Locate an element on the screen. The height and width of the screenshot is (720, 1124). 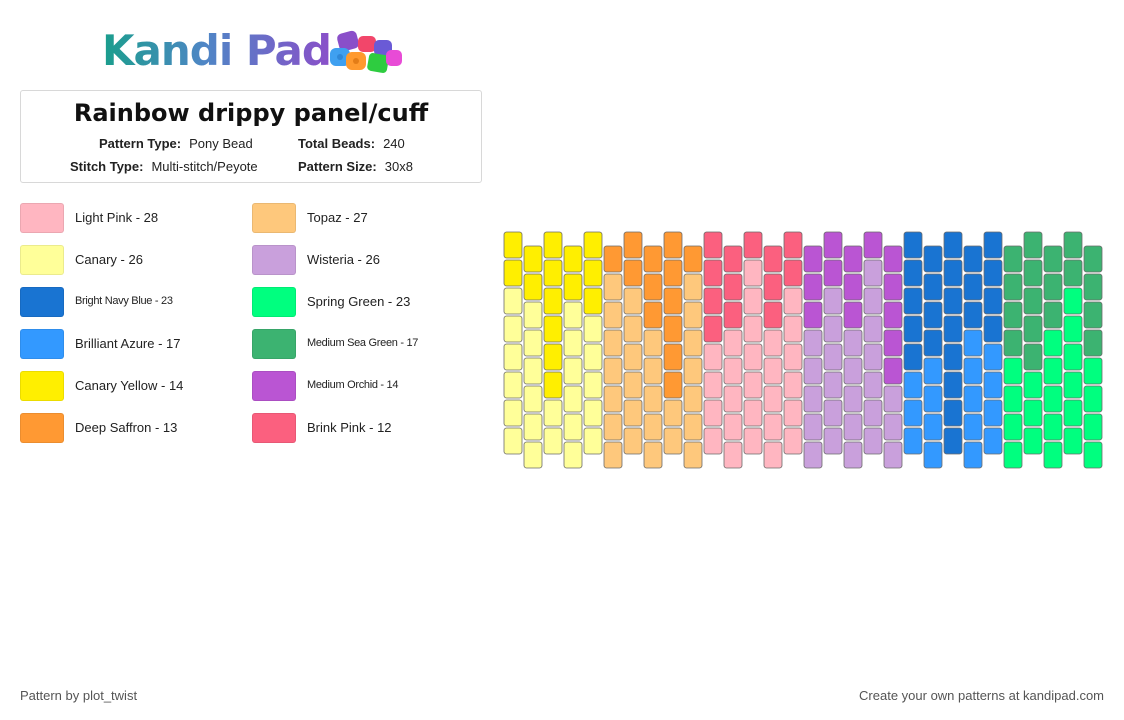
legend-label: Deep Saffron - 13 is located at coordinates (126, 427).